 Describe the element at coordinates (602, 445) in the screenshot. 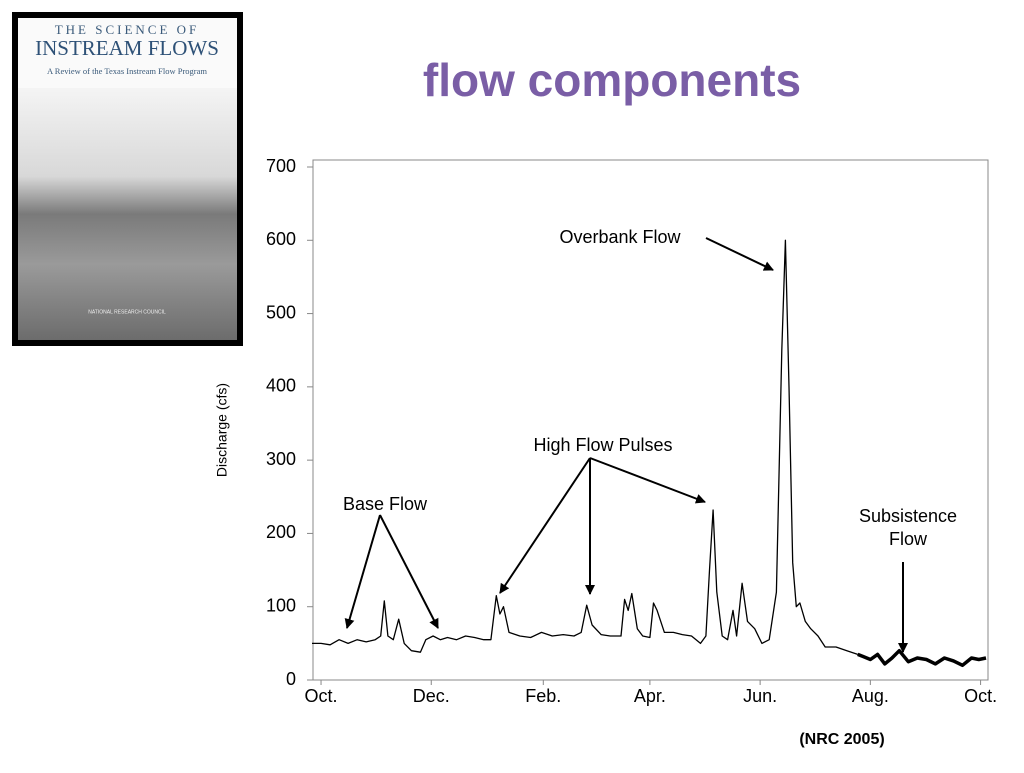

I see `annotation: High Flow Pulses` at that location.